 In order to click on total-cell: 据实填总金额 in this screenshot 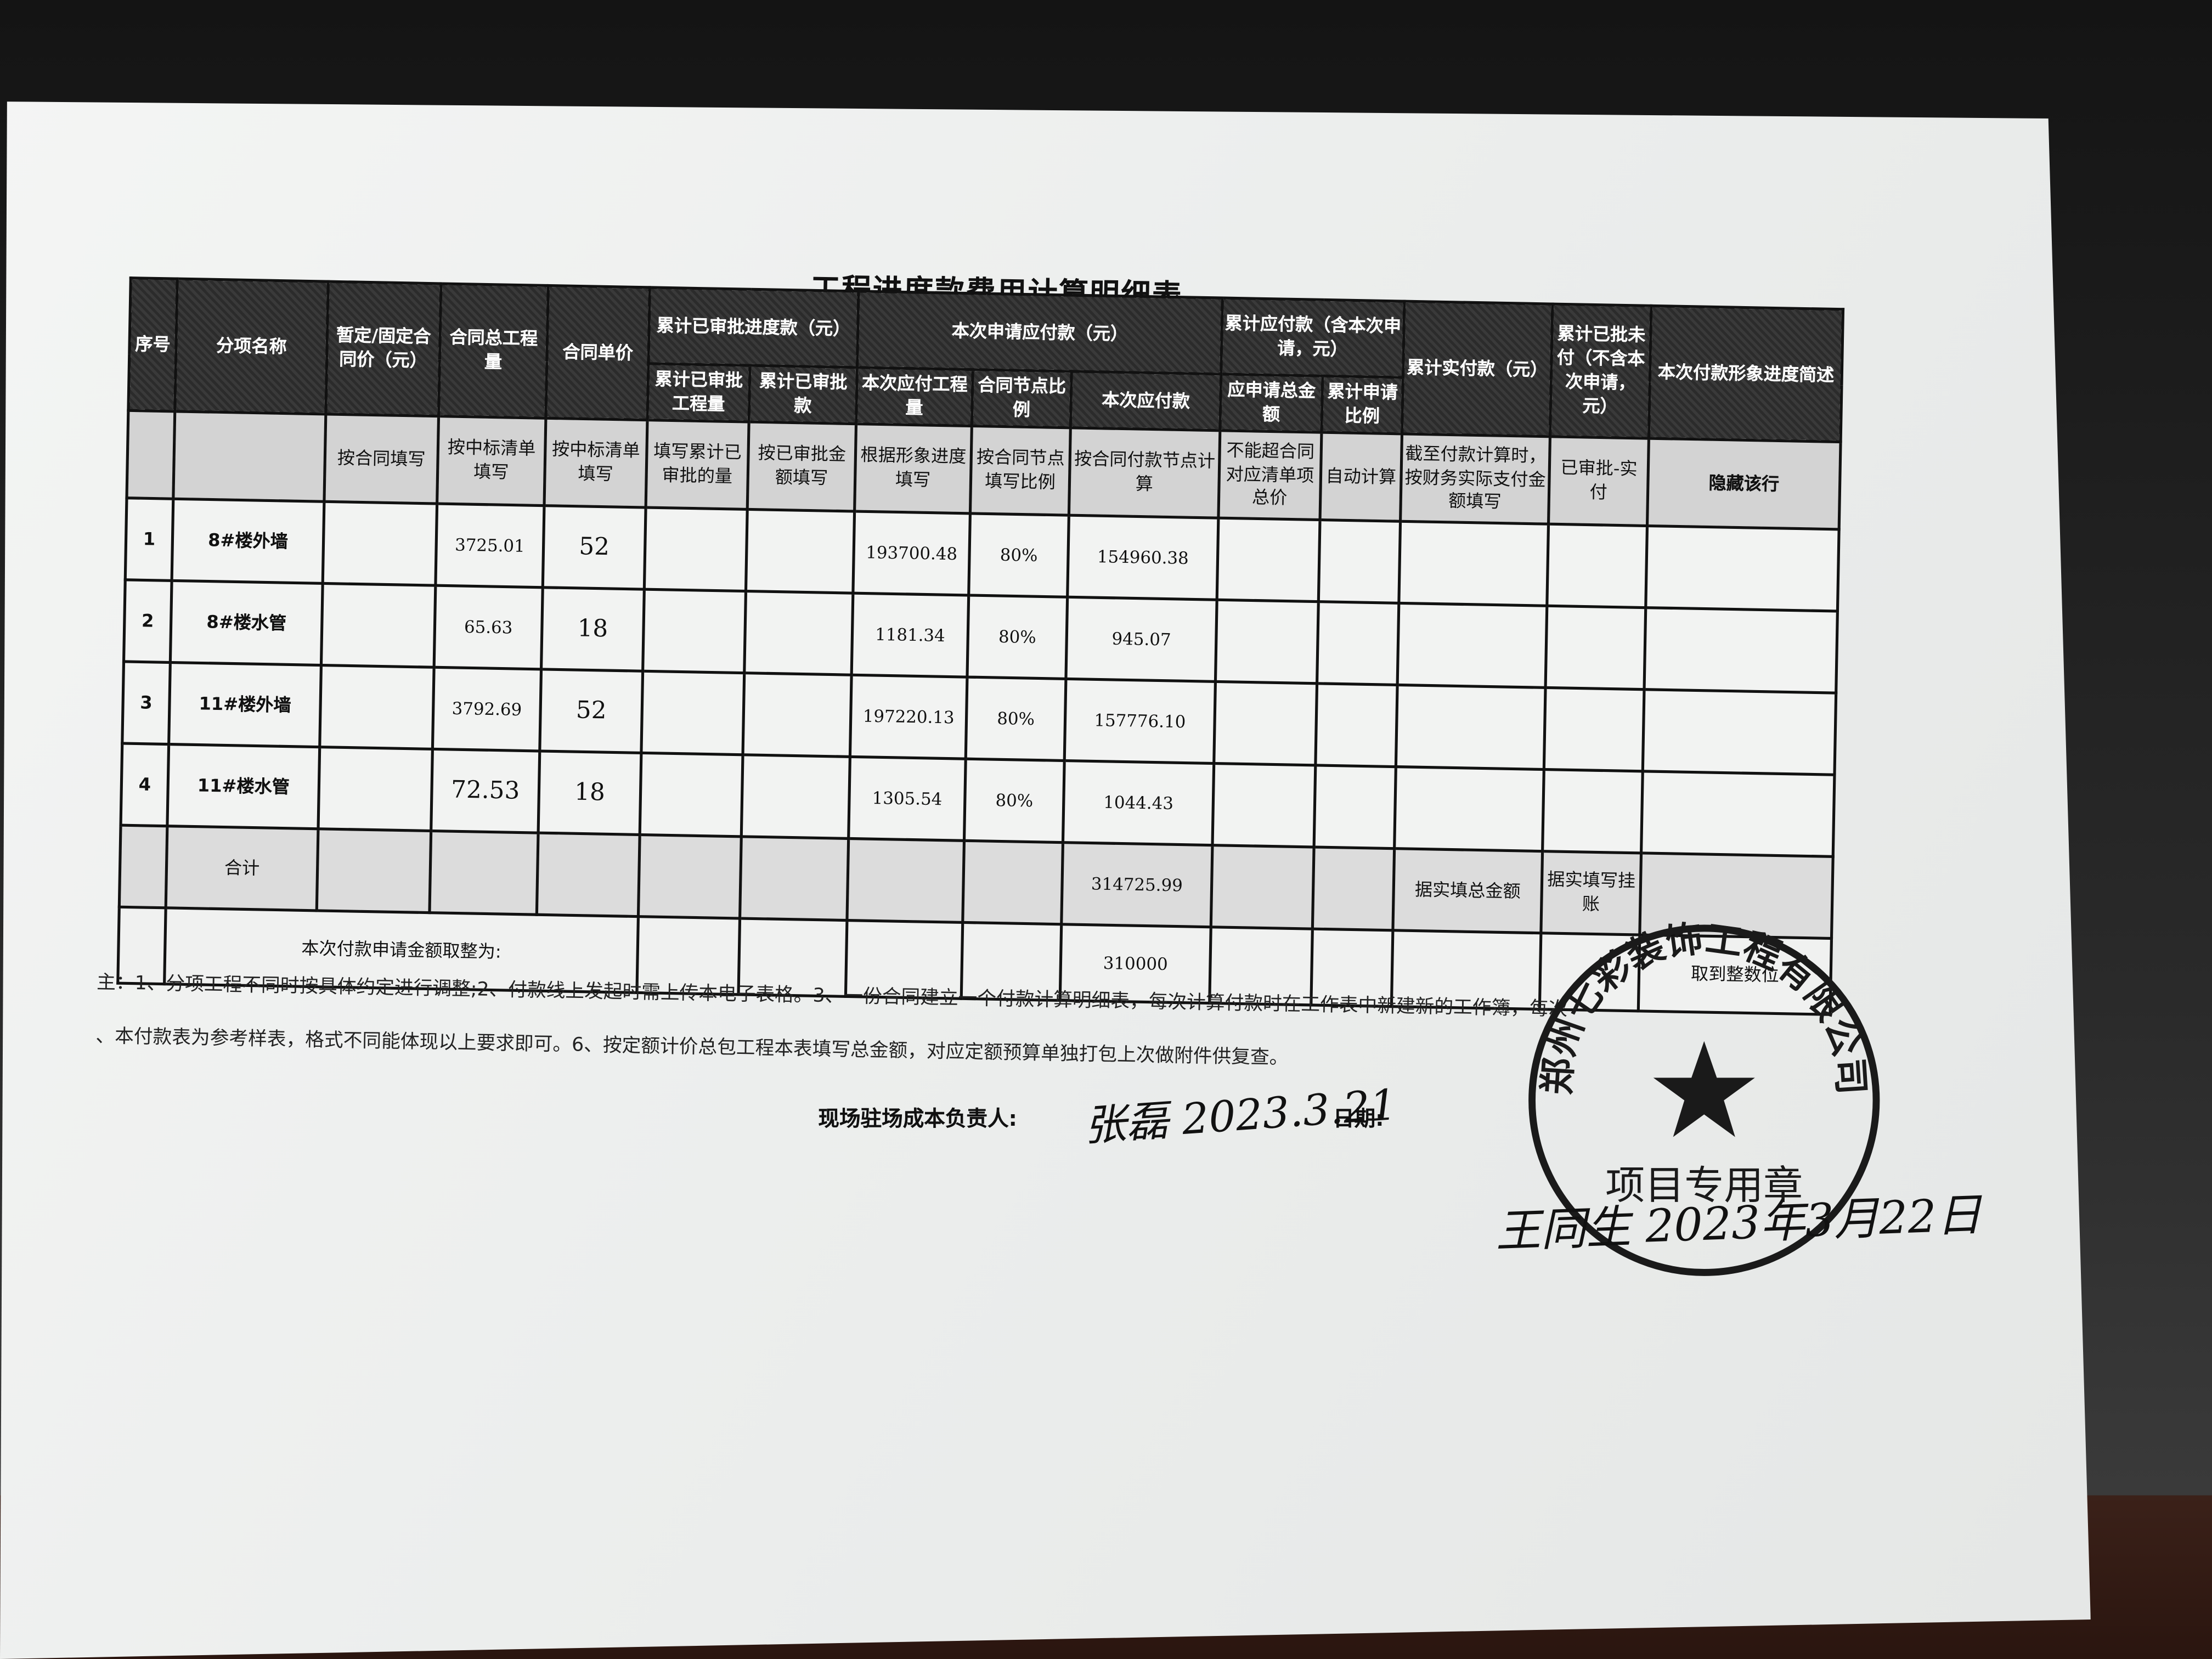, I will do `click(1468, 890)`.